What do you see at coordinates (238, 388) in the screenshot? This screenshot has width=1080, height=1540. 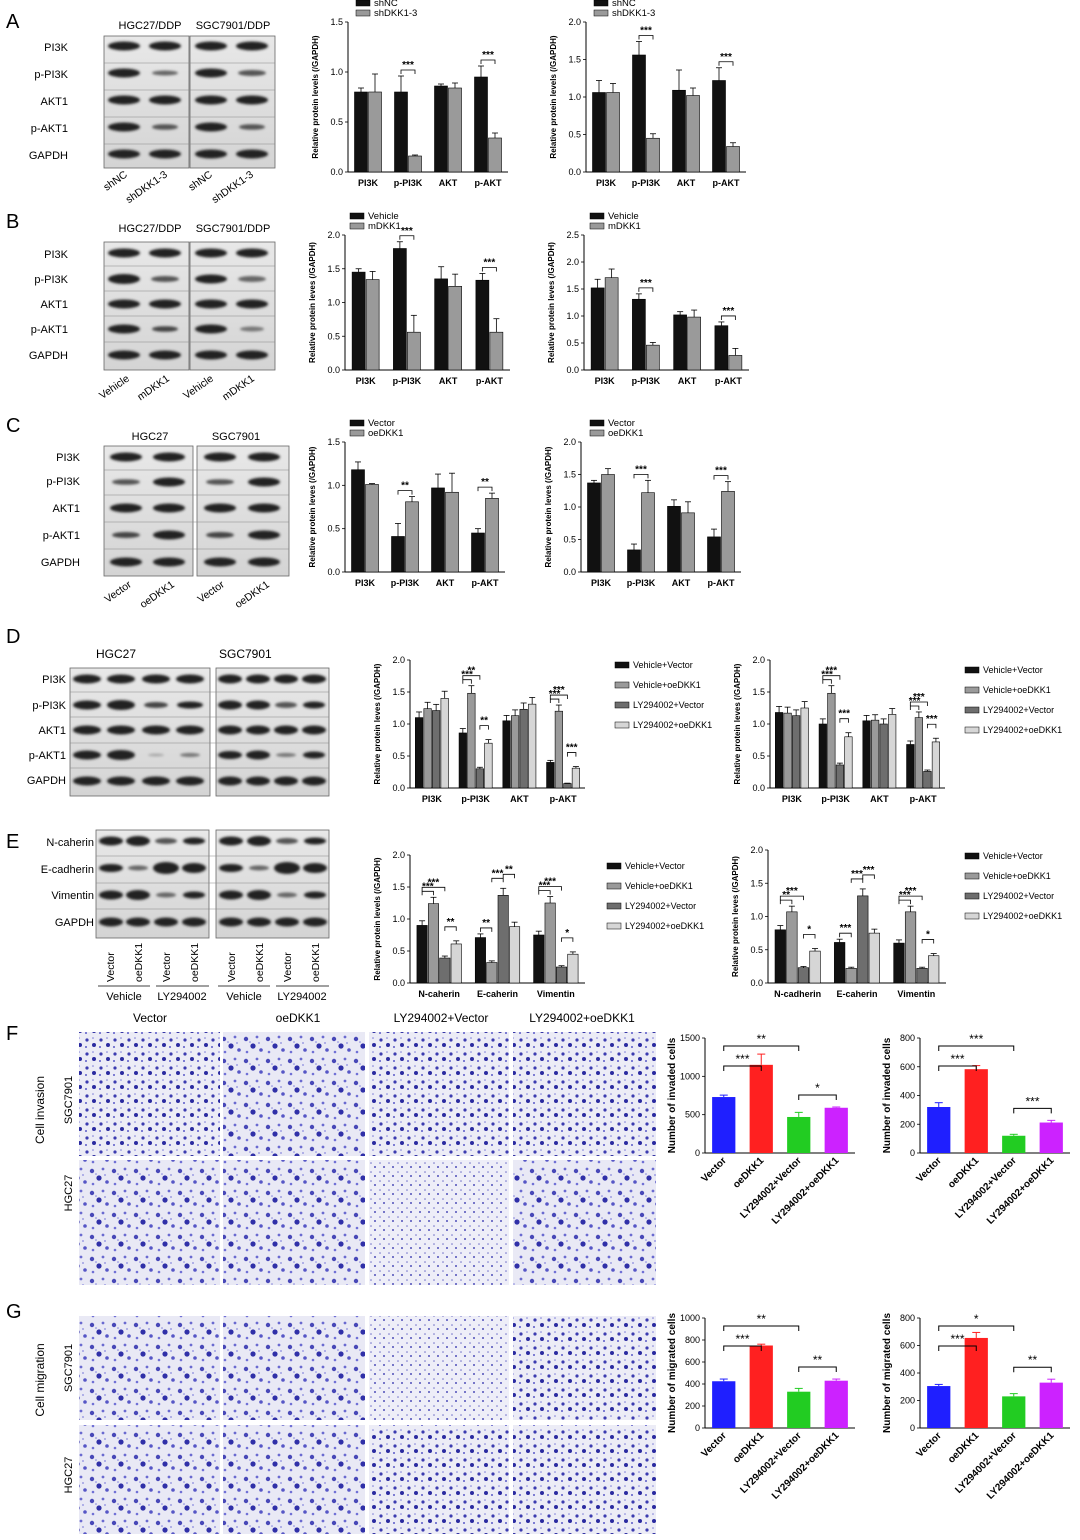 I see `blot-lane-label: mDKK1` at bounding box center [238, 388].